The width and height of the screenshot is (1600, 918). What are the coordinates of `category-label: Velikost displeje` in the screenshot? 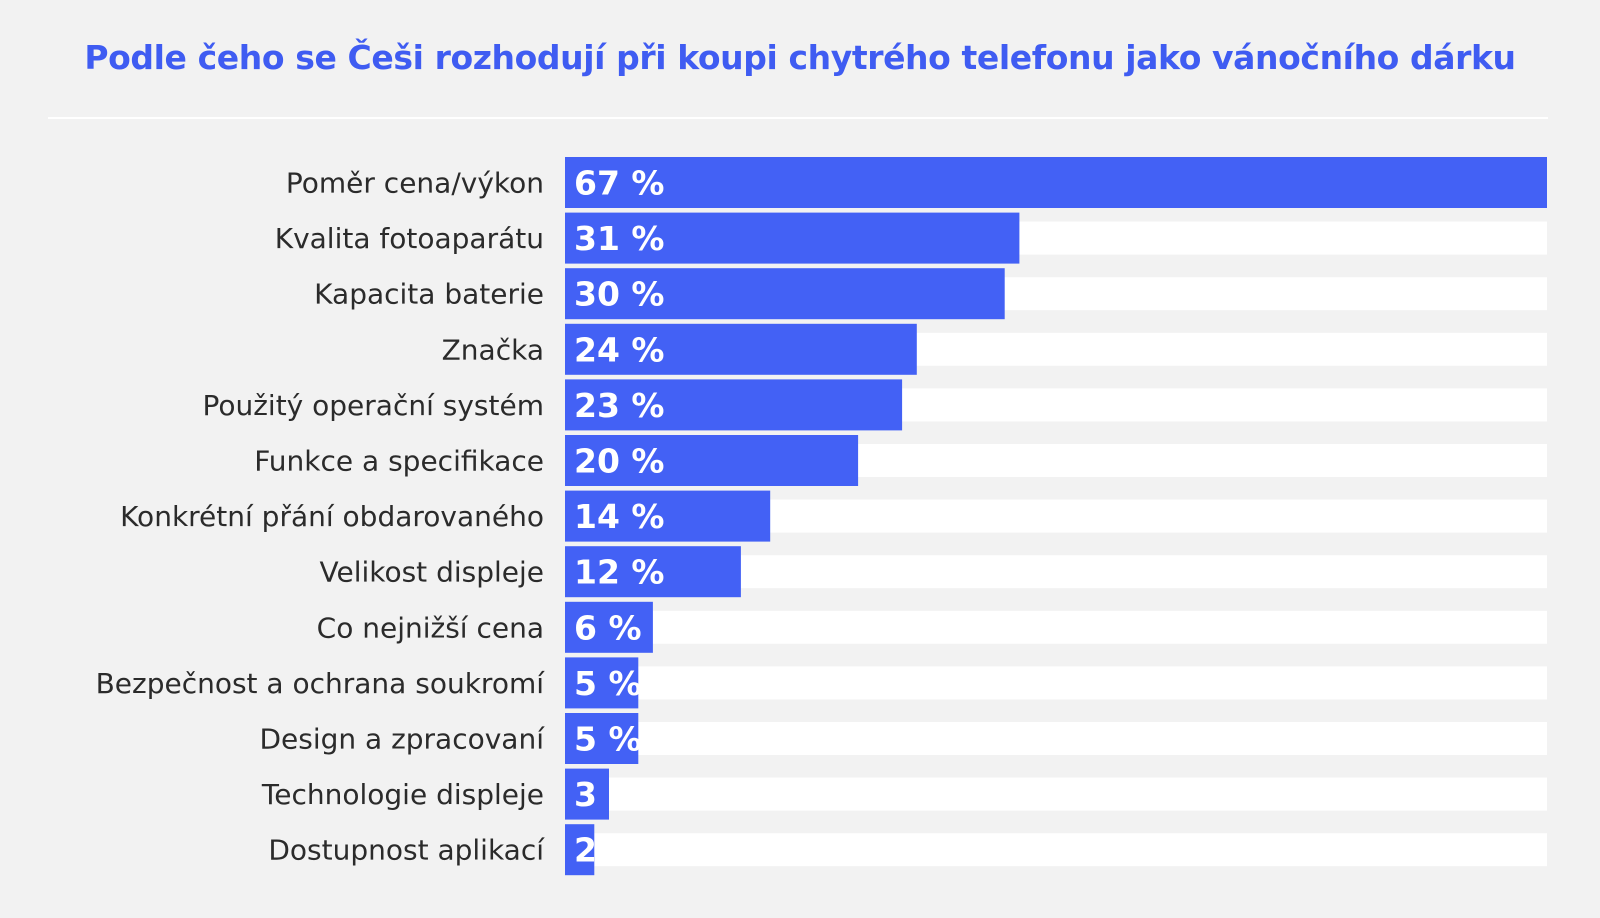 It's located at (431, 572).